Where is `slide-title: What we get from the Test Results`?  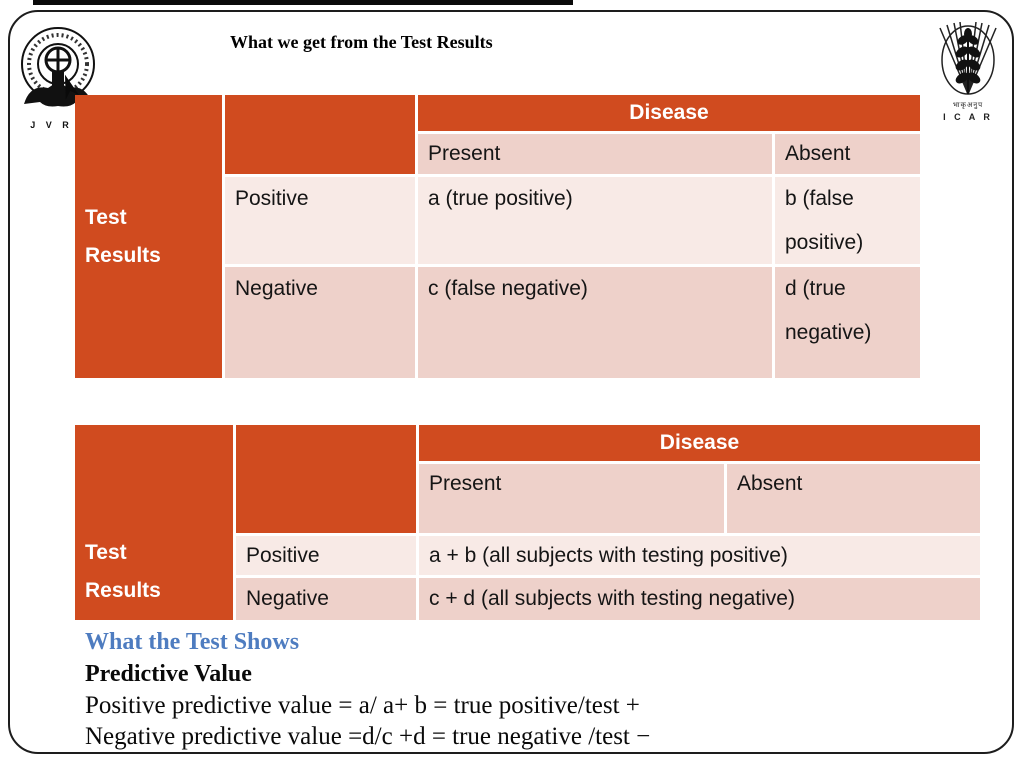
slide-title: What we get from the Test Results is located at coordinates (361, 42).